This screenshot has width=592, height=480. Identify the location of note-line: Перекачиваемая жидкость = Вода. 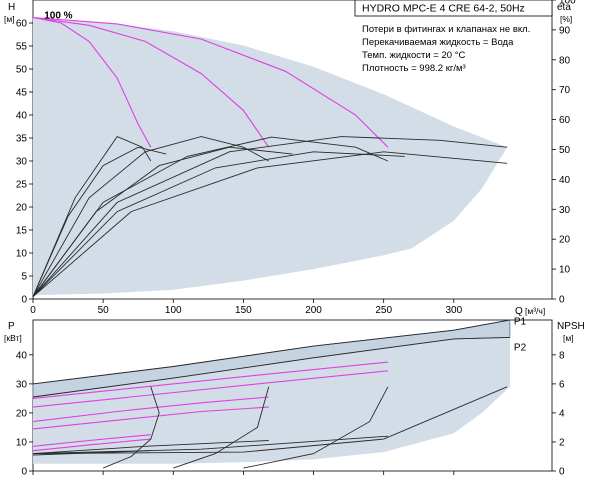
(438, 42).